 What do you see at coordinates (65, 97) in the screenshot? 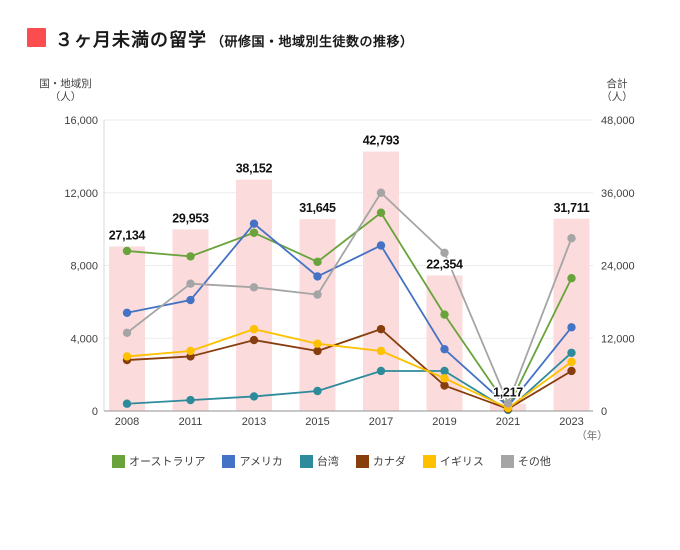
I see `left-axis-title-line2: （人）` at bounding box center [65, 97].